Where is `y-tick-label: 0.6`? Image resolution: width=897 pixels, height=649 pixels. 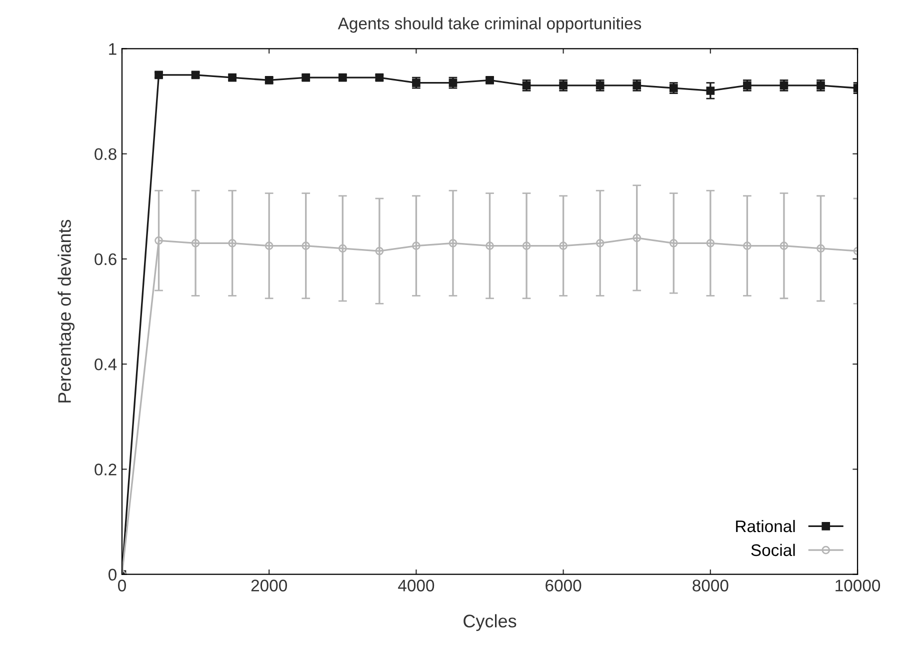
y-tick-label: 0.6 is located at coordinates (105, 259).